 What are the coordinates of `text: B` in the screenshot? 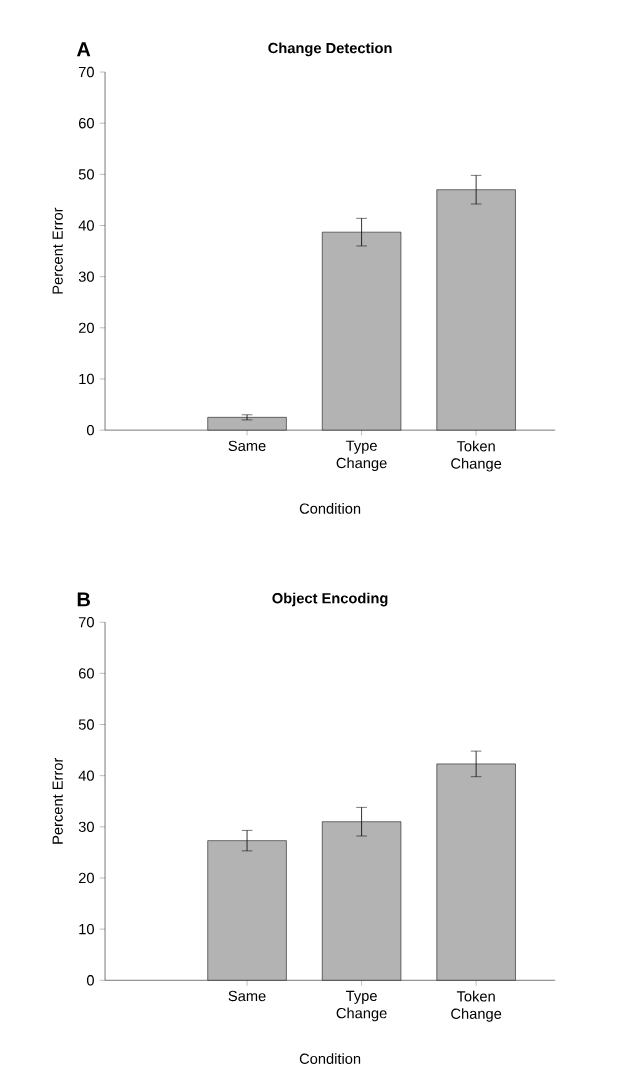 It's located at (83, 599).